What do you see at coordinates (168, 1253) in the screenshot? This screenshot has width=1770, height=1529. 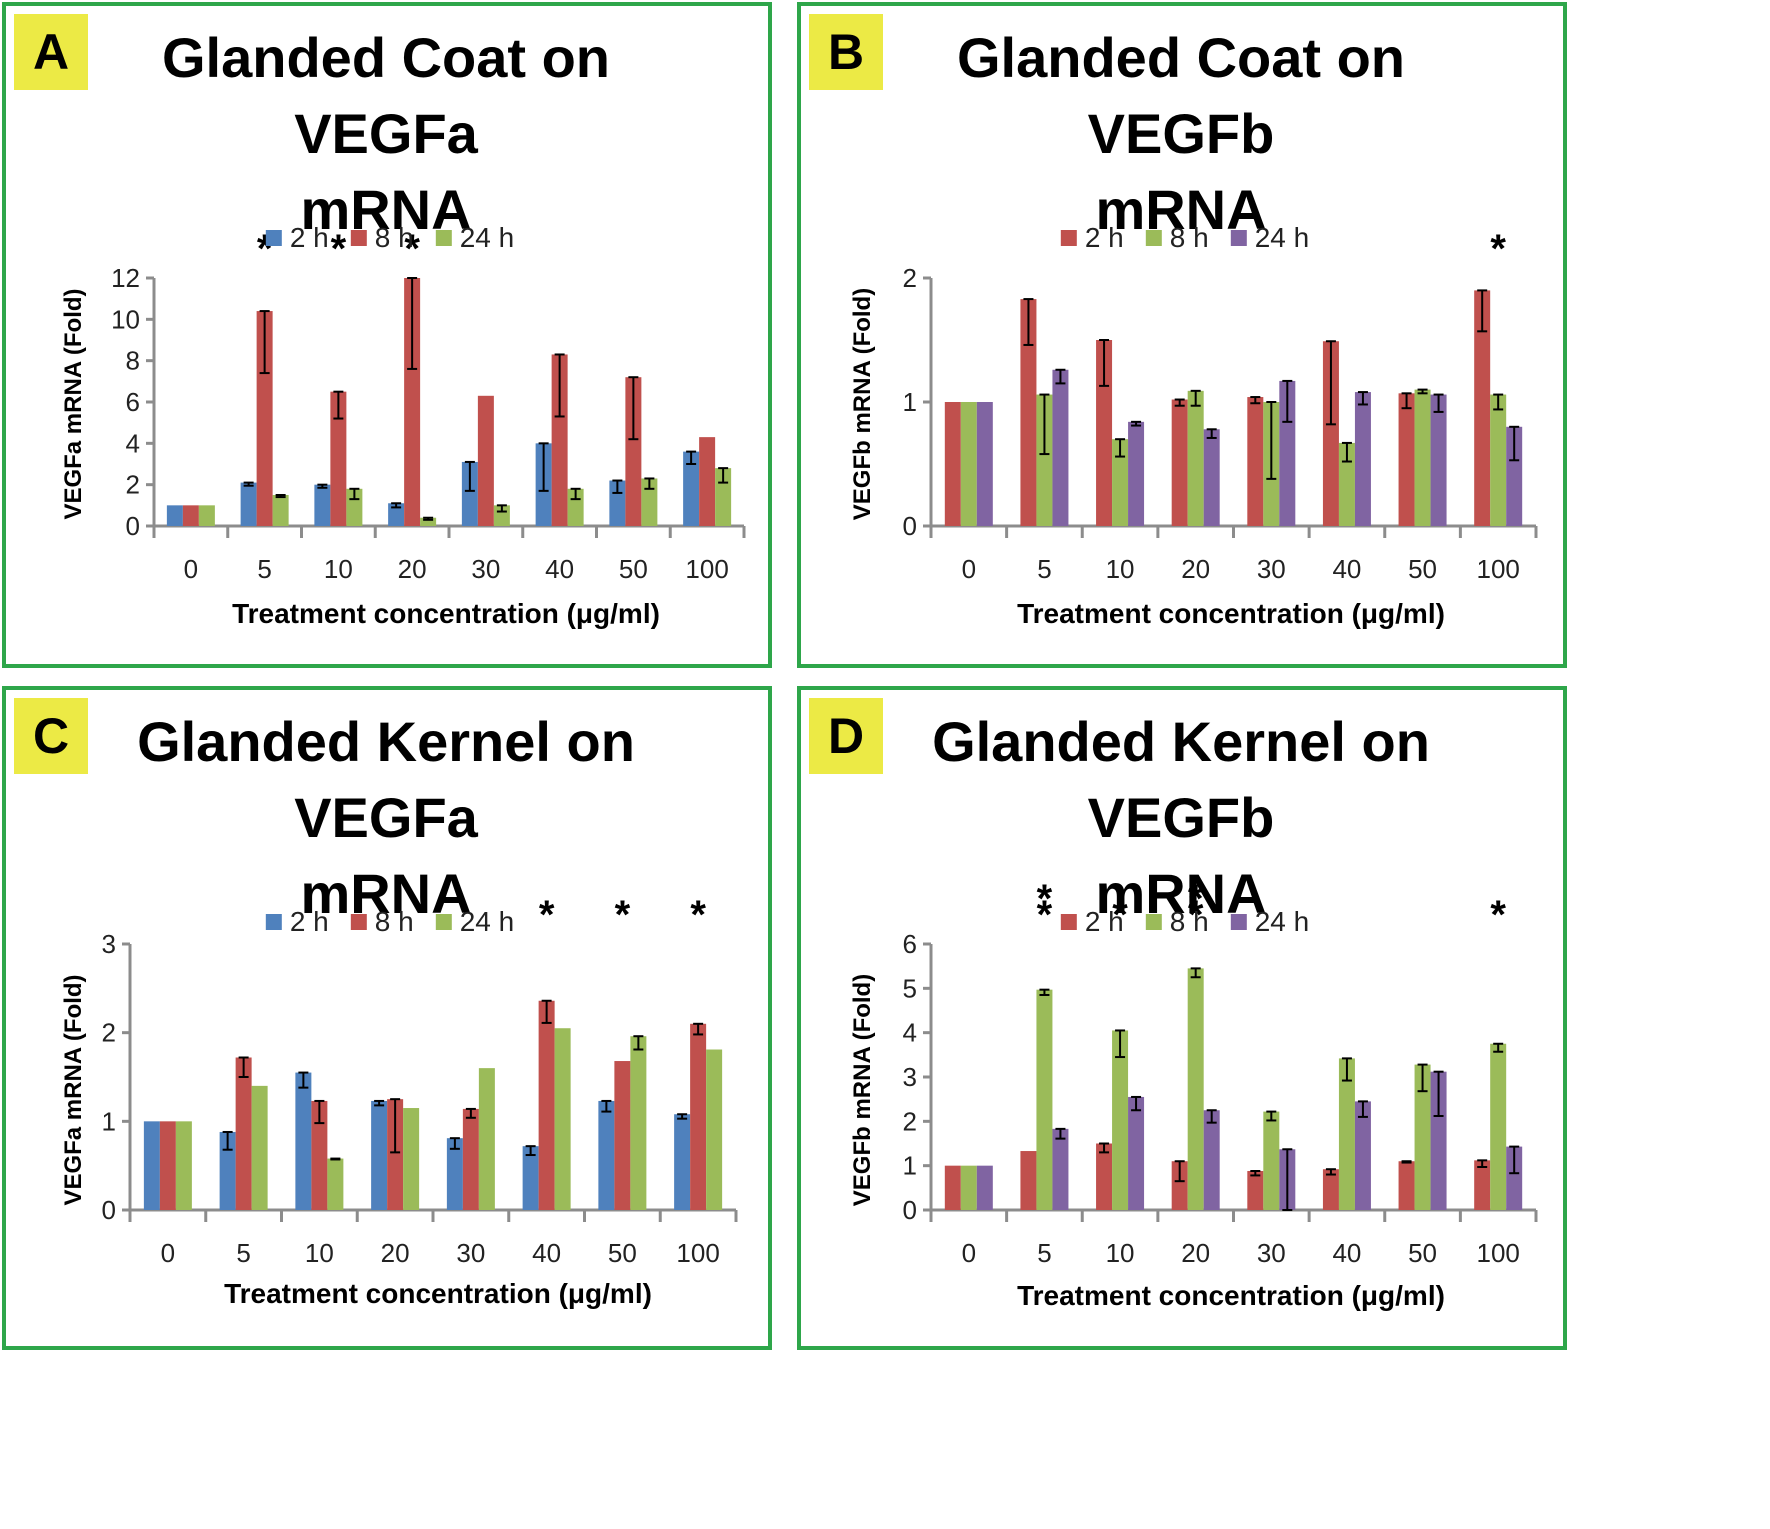 I see `x-tick-label: 0` at bounding box center [168, 1253].